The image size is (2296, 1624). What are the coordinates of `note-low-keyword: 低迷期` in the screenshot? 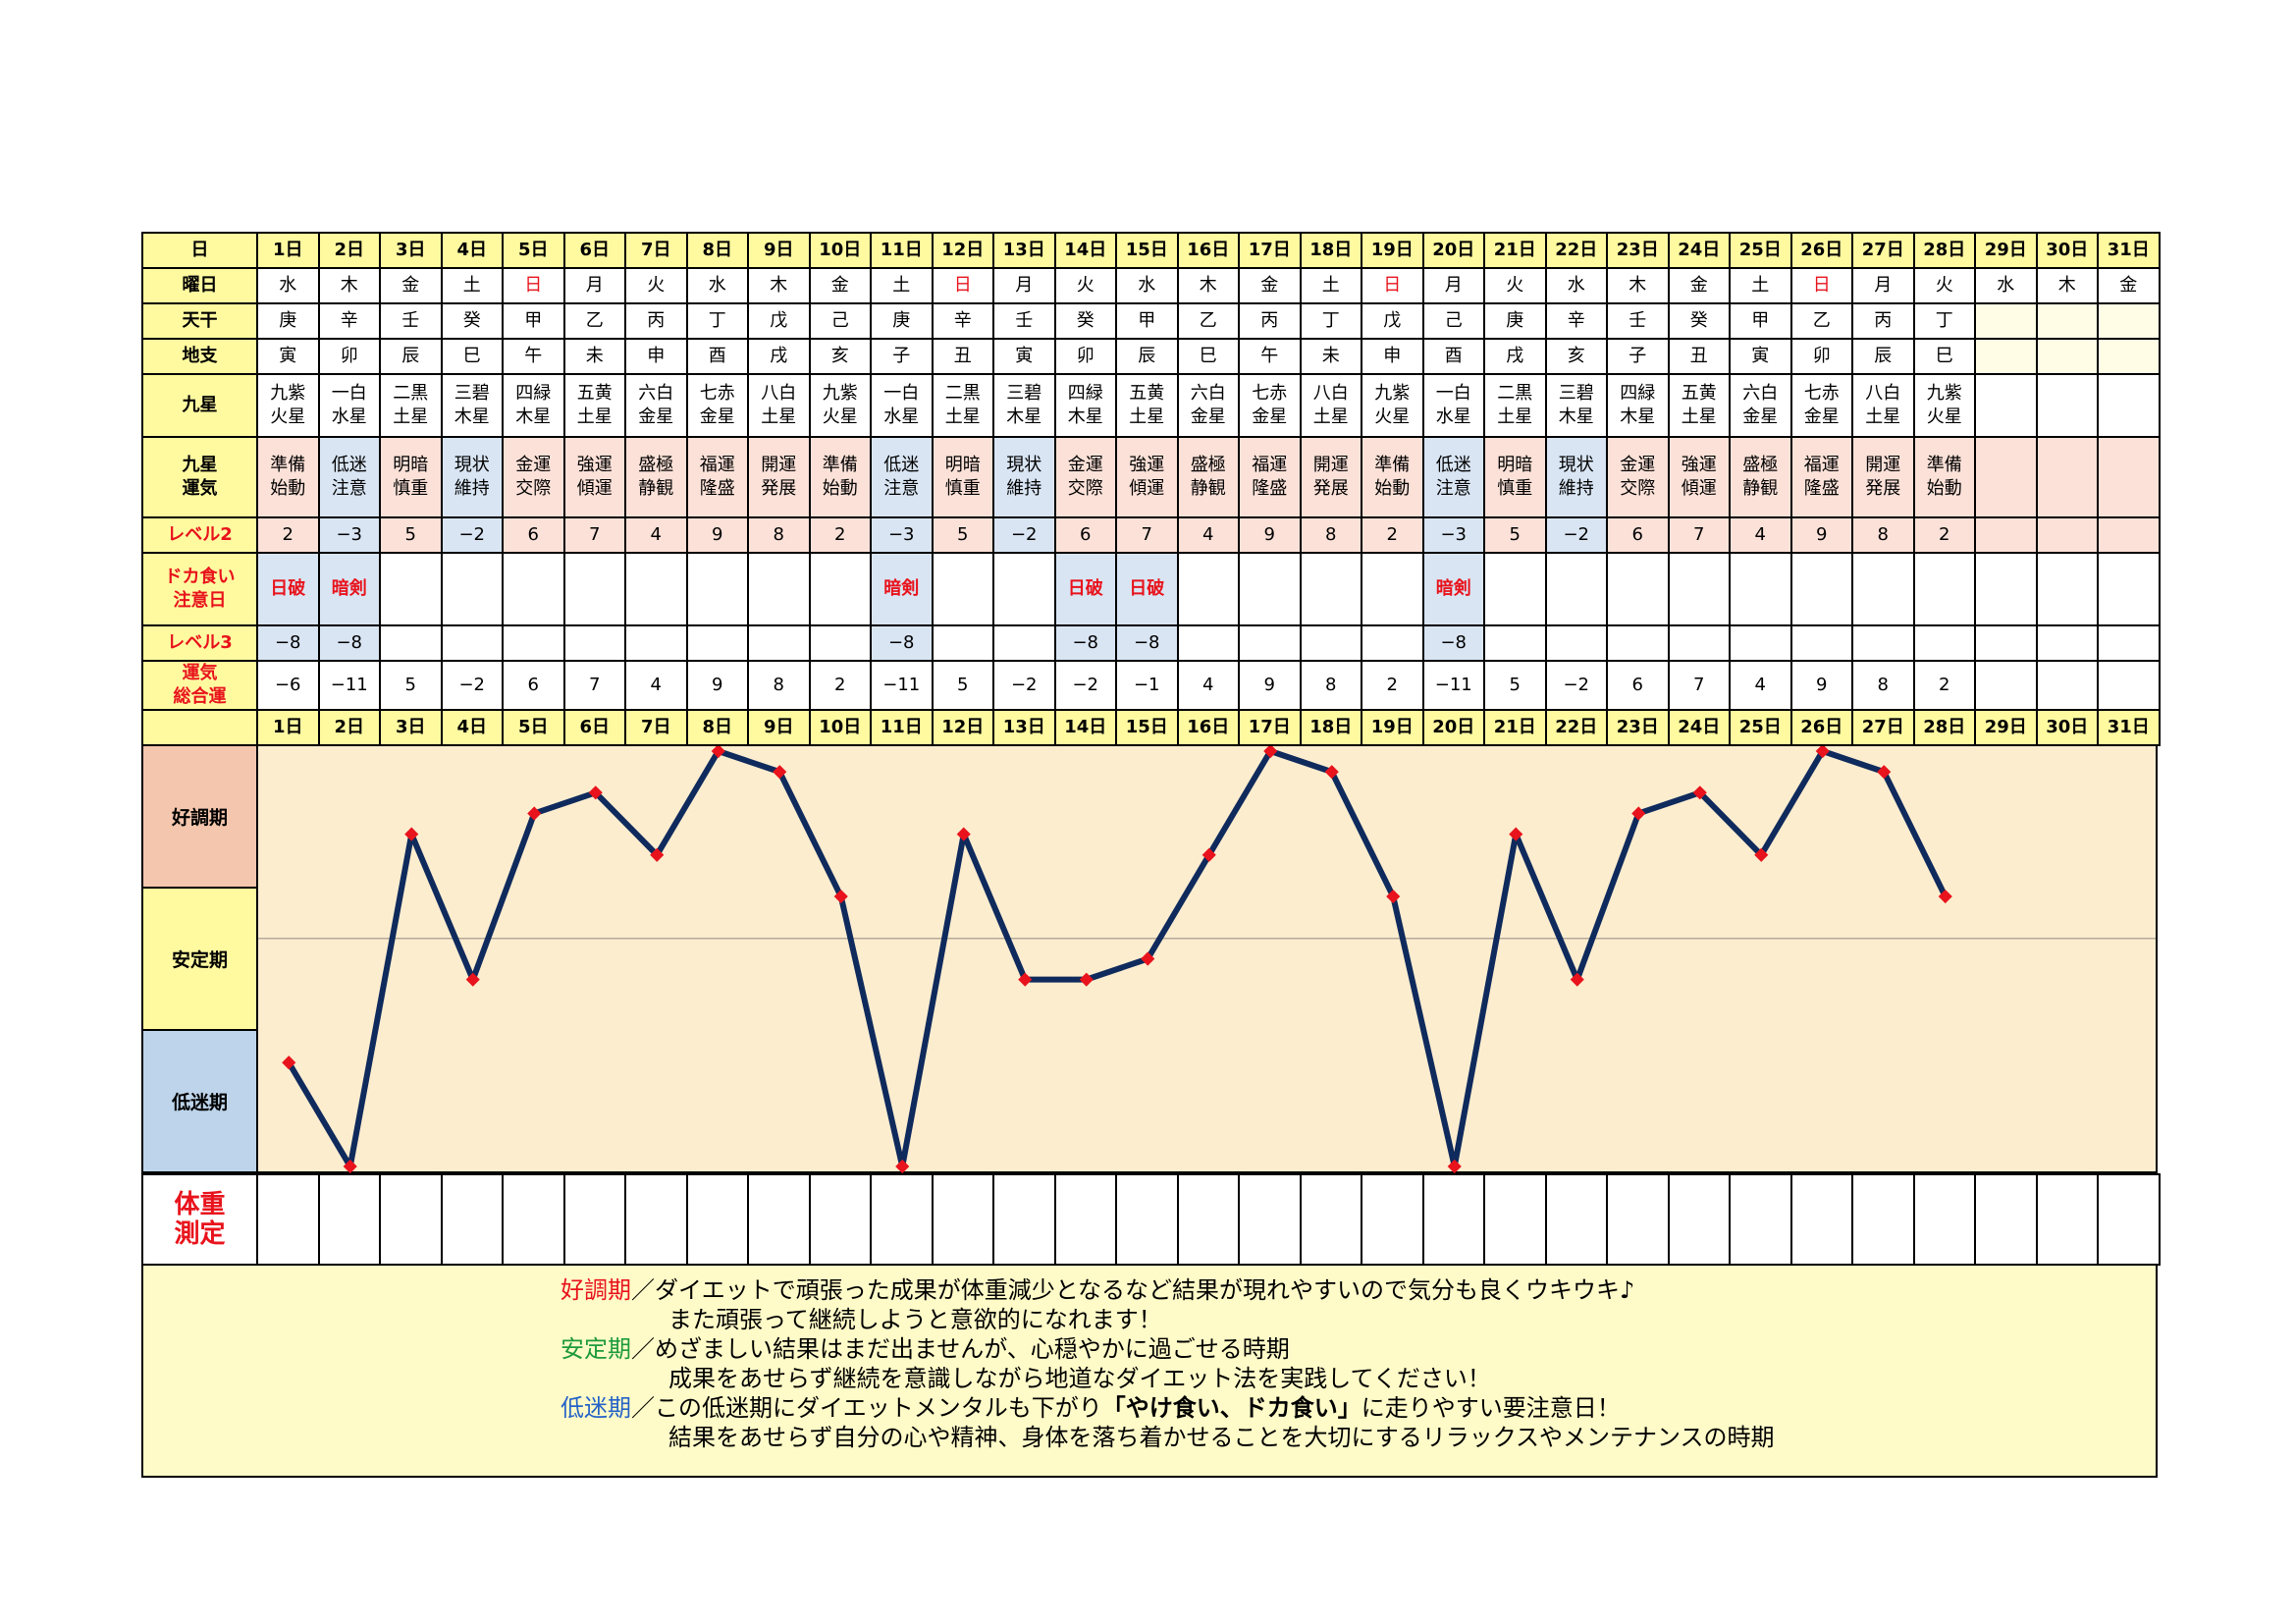 It's located at (596, 1408).